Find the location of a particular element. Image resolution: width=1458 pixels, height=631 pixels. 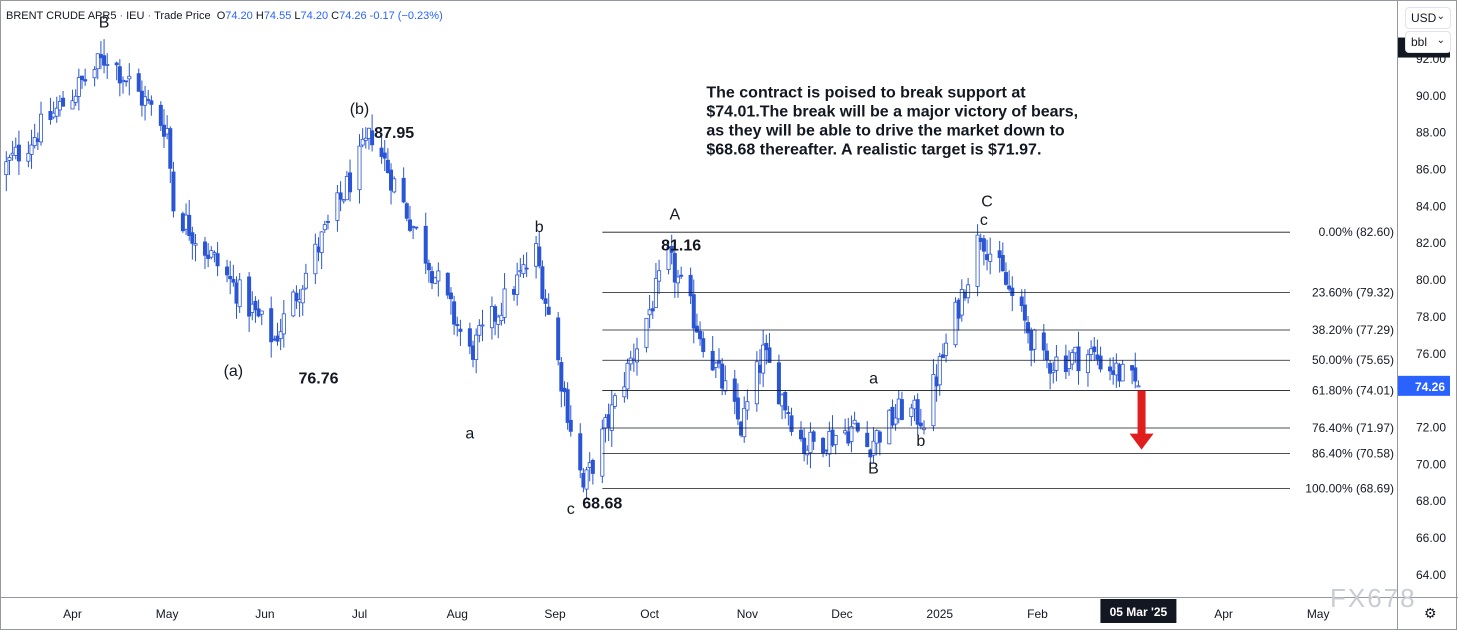

y-tick-label: 78.00 is located at coordinates (1431, 317).